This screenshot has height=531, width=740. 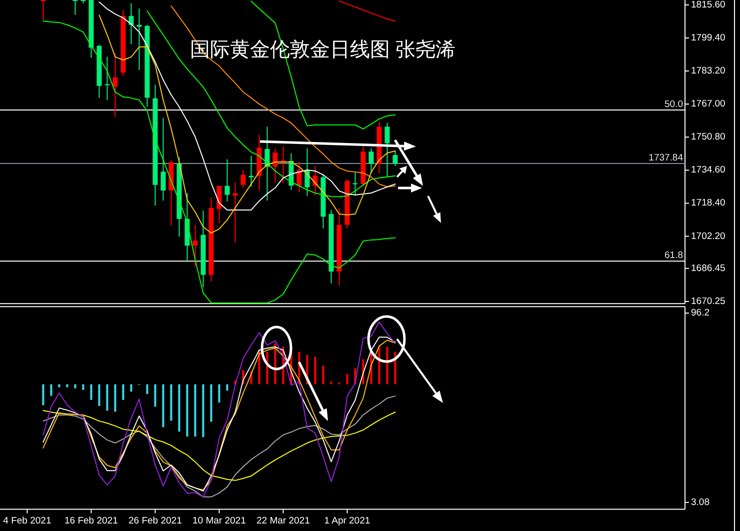 I want to click on y-tick-label: 1799.40, so click(x=708, y=38).